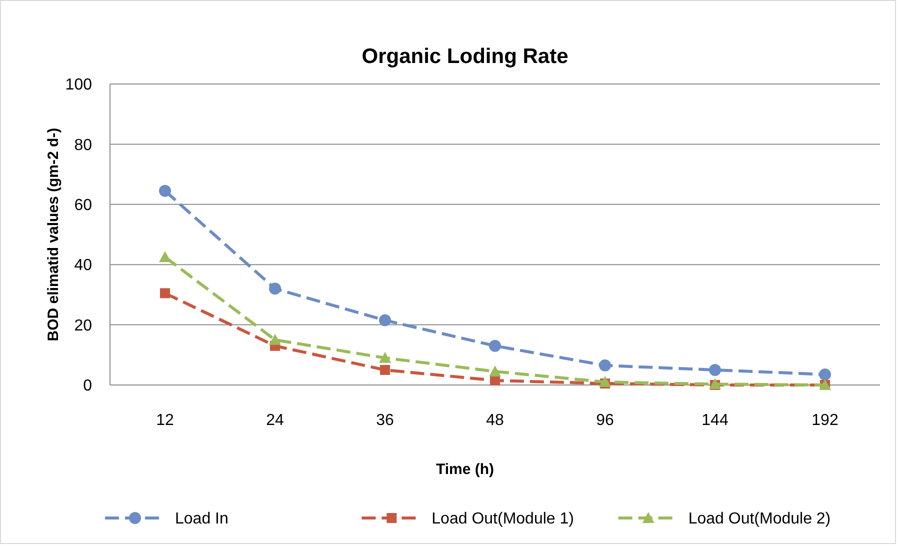  I want to click on x-tick-label: 96, so click(605, 420).